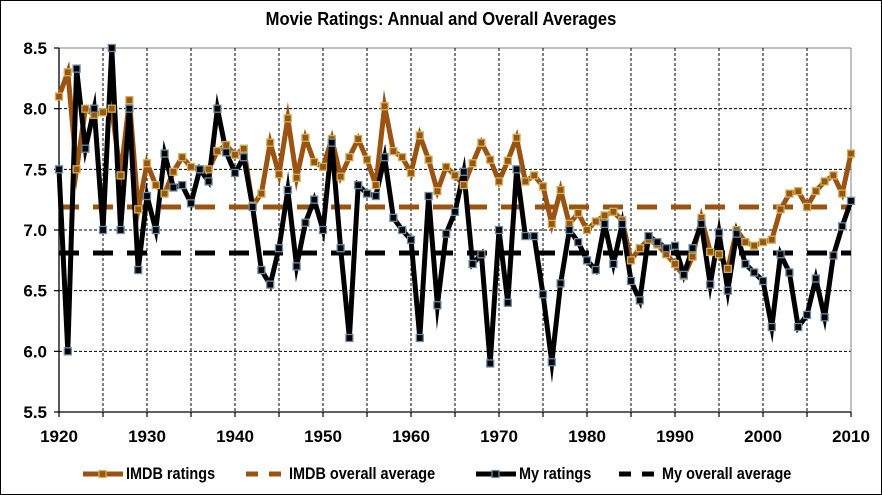 The width and height of the screenshot is (882, 495). Describe the element at coordinates (35, 351) in the screenshot. I see `y-tick-label: 6.0` at that location.